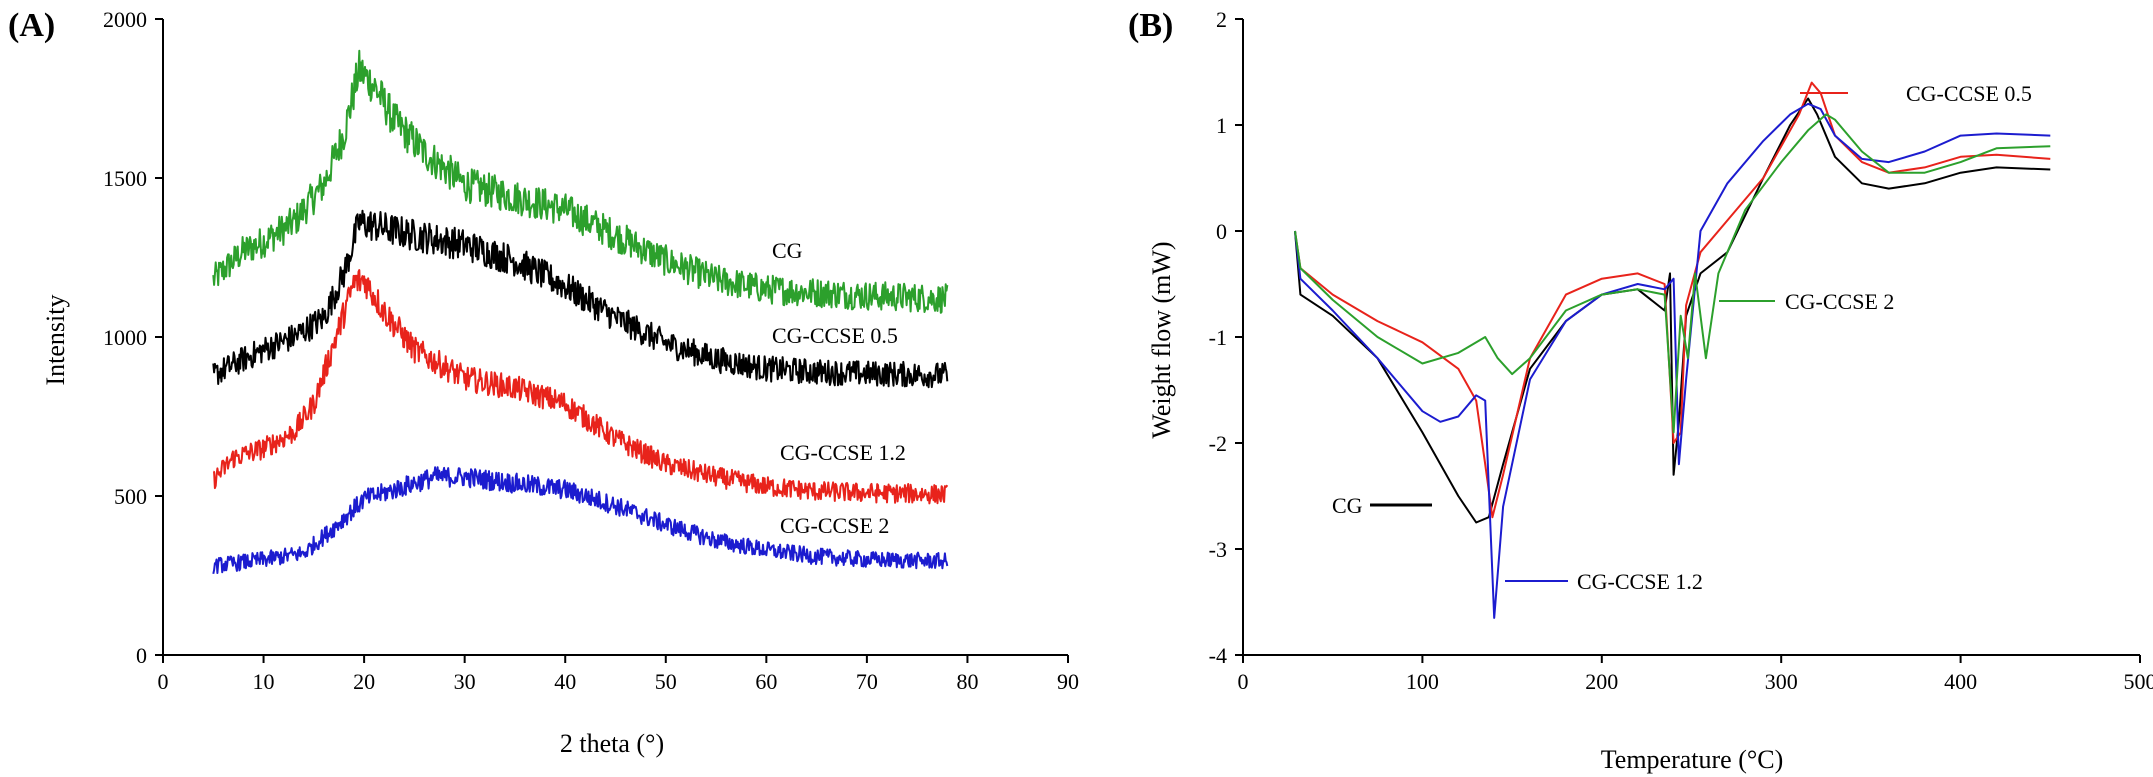 Image resolution: width=2153 pixels, height=777 pixels. What do you see at coordinates (1640, 581) in the screenshot?
I see `panel-b-label-cg-ccse-1-2: CG-CCSE 1.2` at bounding box center [1640, 581].